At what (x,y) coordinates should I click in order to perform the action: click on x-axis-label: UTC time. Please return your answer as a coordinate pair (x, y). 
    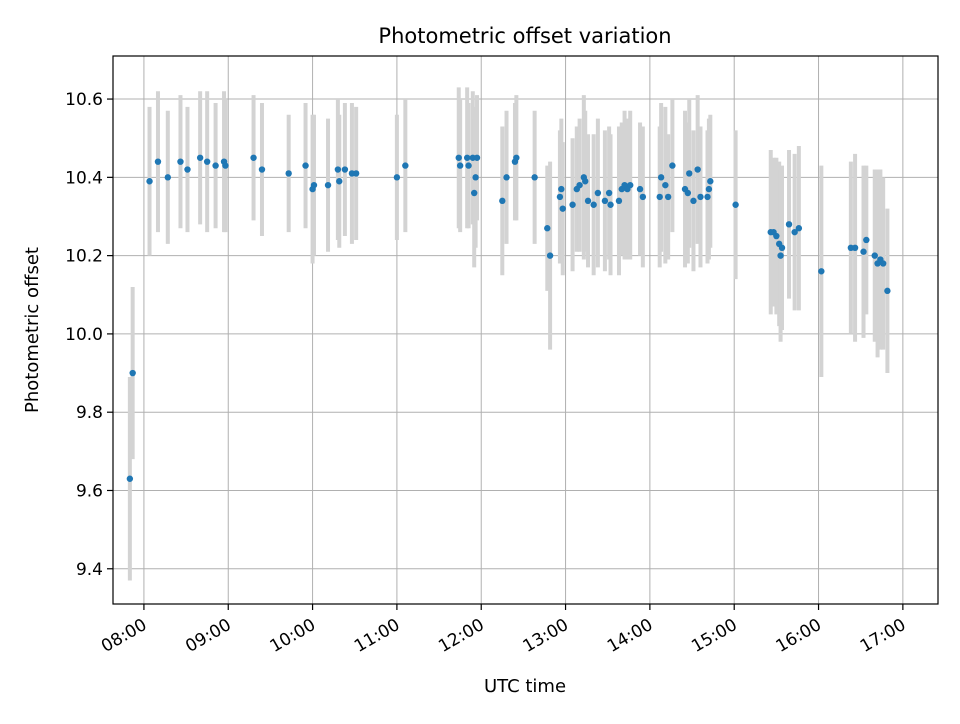
    Looking at the image, I should click on (525, 686).